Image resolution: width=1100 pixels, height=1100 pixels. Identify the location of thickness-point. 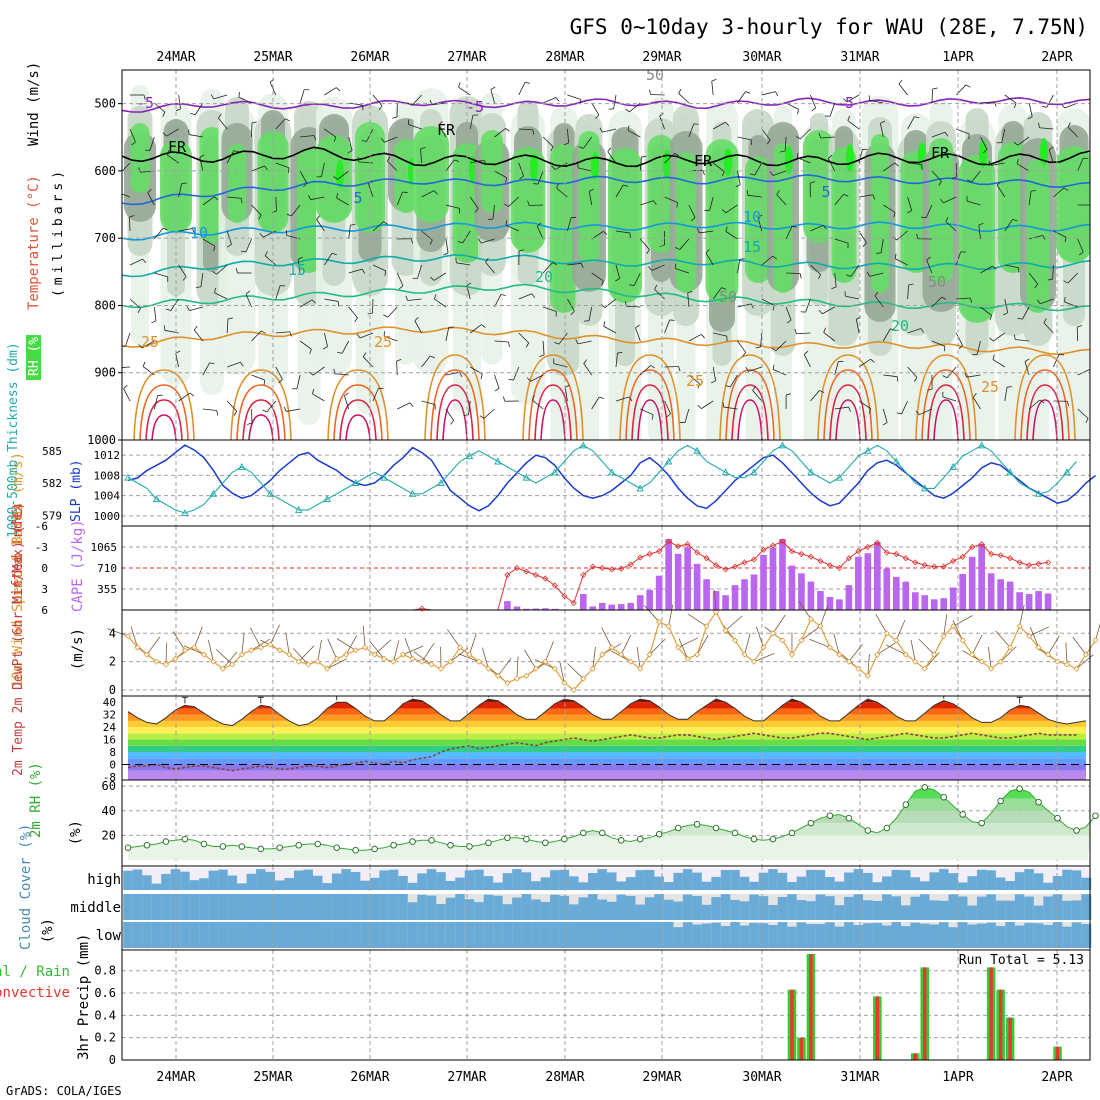
(868, 450).